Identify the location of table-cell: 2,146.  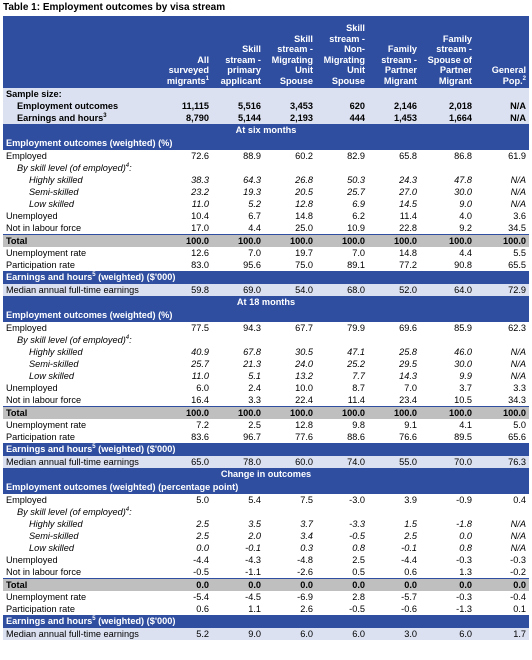
(394, 106).